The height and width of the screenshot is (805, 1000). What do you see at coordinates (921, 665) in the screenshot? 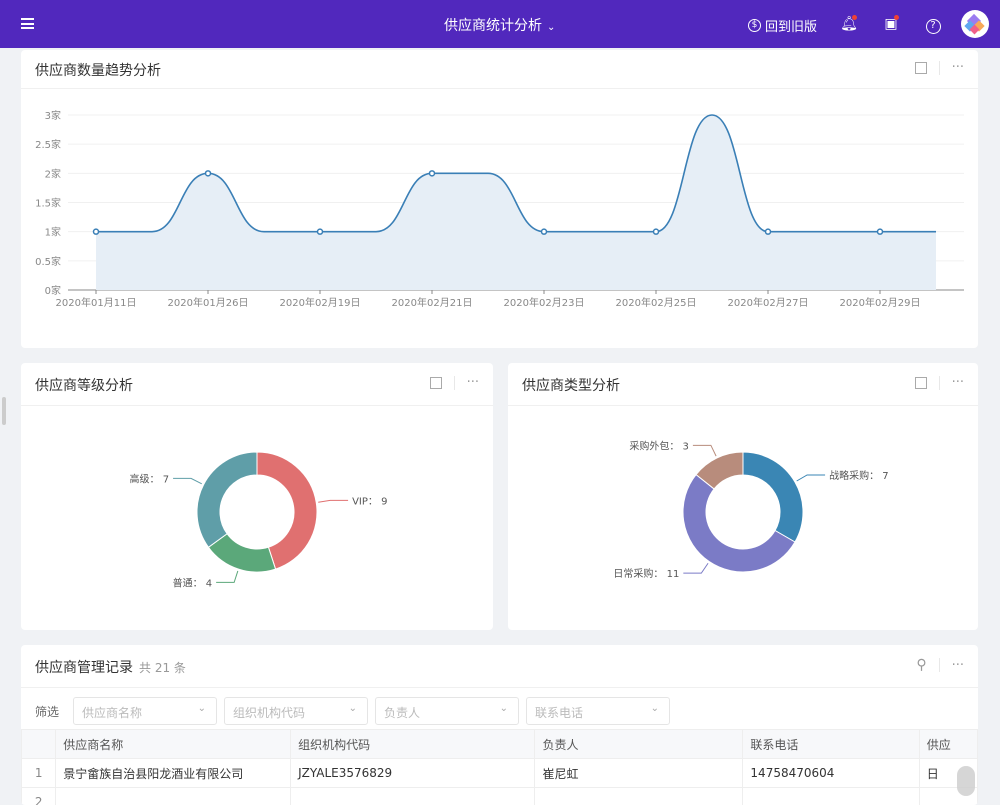
I see `search-icon: ⚲` at bounding box center [921, 665].